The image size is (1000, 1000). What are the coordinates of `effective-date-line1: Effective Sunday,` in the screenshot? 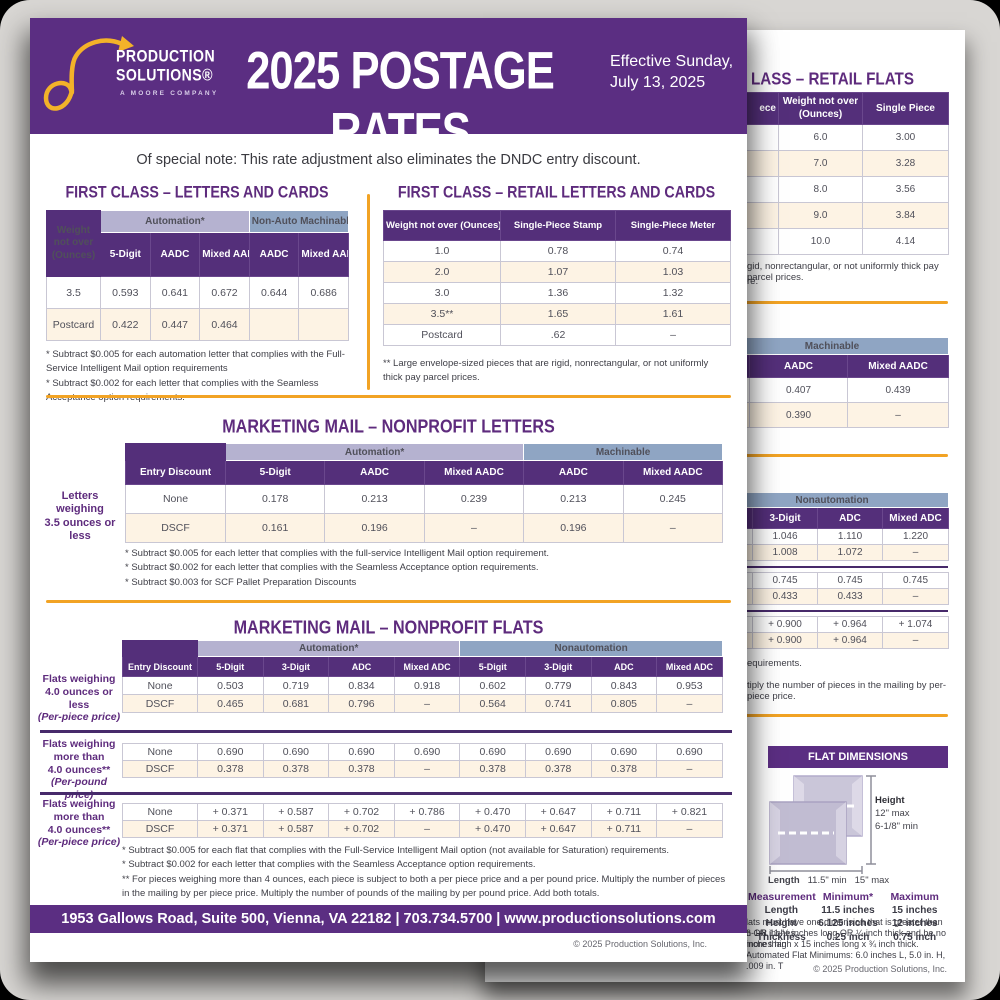 It's located at (672, 61).